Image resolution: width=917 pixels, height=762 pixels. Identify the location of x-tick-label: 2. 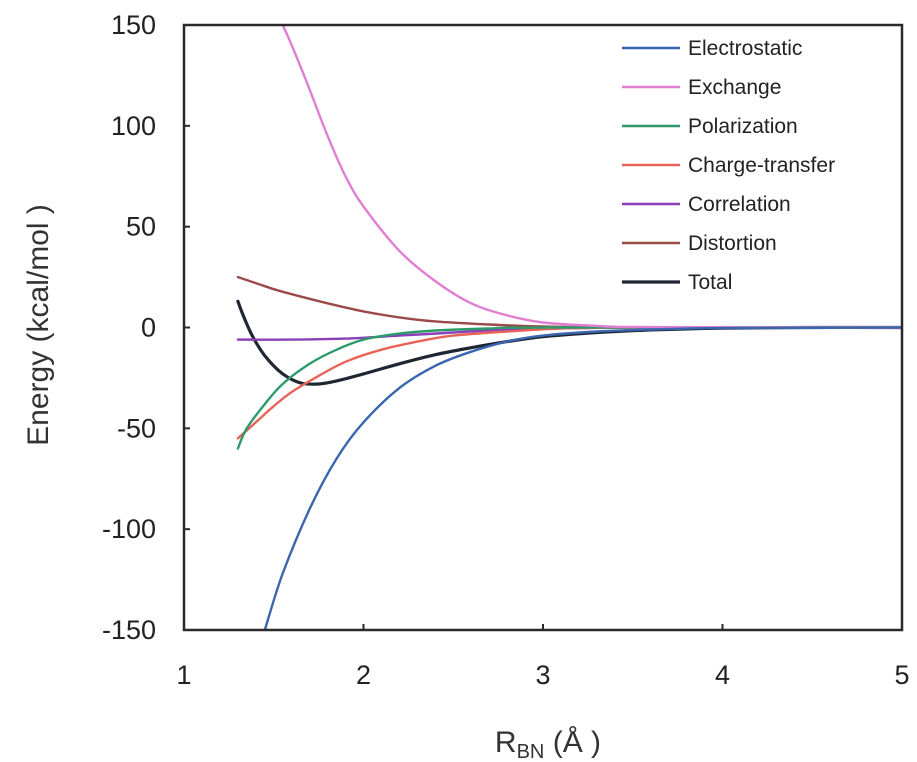
(363, 675).